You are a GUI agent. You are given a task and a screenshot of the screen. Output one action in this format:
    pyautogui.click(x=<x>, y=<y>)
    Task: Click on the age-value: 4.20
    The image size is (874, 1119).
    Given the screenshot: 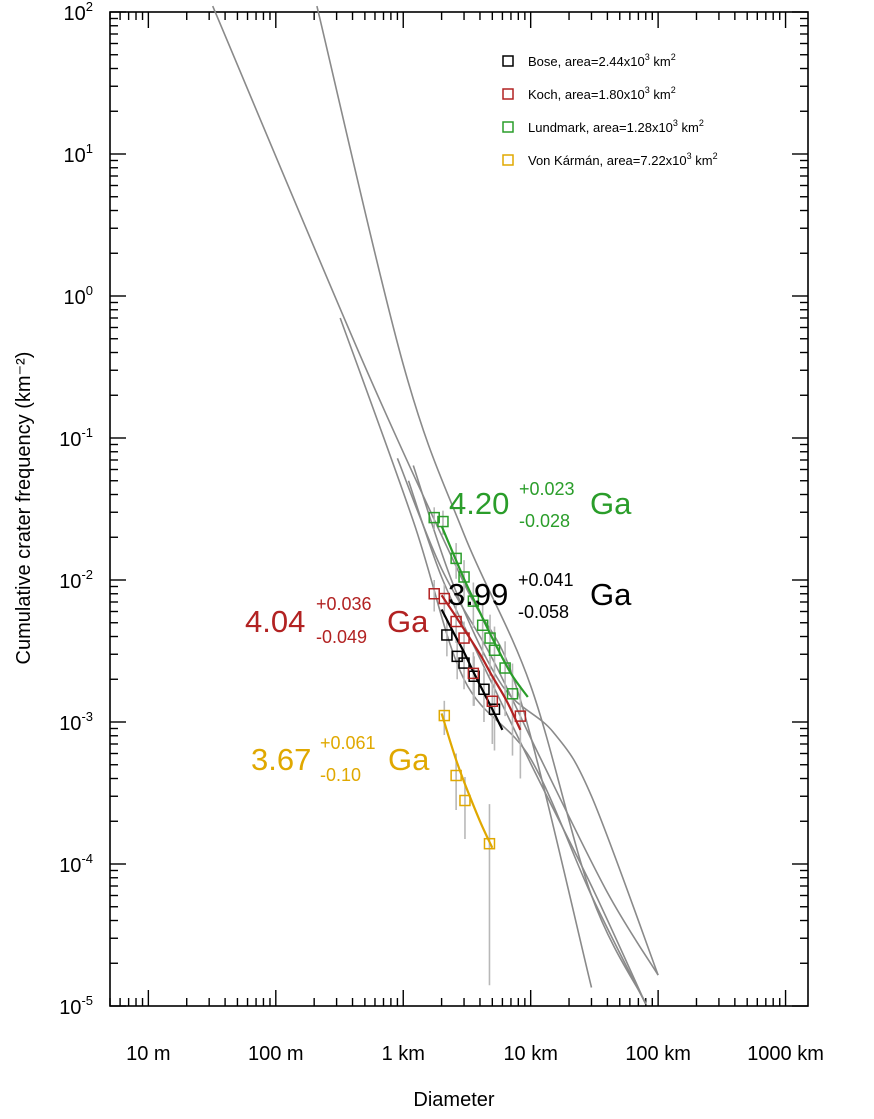 What is the action you would take?
    pyautogui.click(x=479, y=503)
    